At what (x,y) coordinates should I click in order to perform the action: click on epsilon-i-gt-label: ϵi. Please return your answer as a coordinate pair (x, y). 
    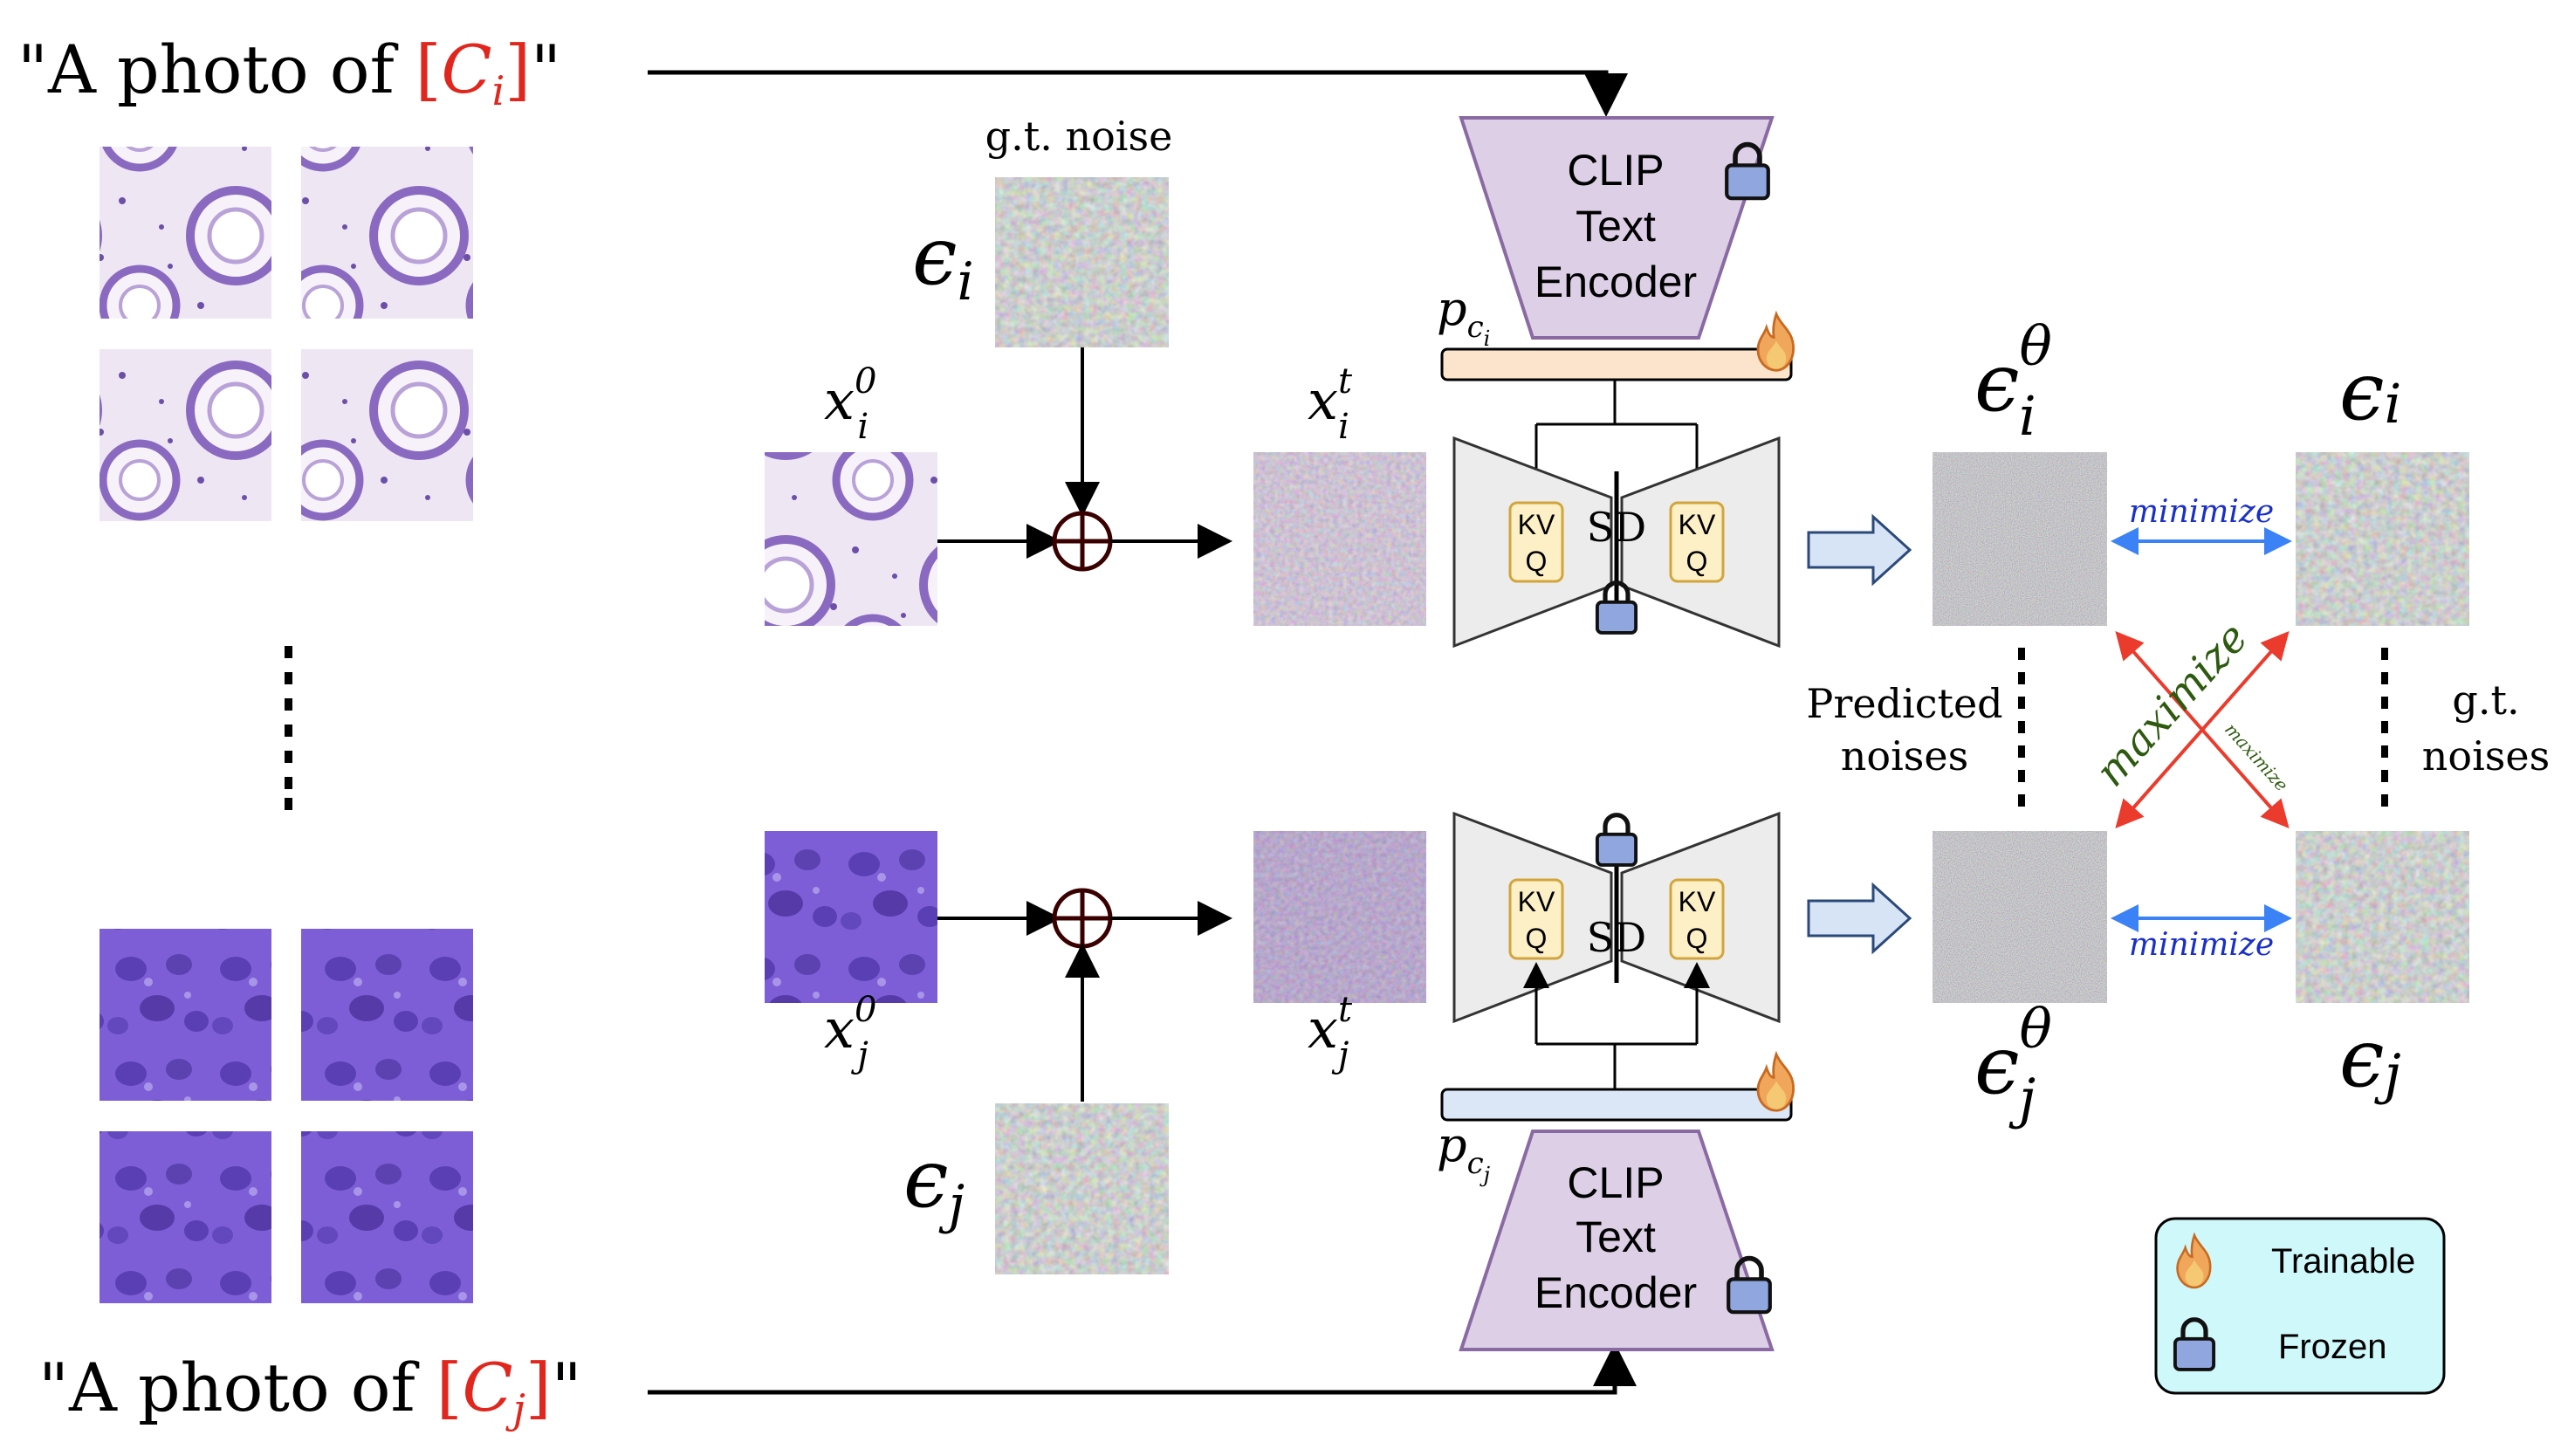
    Looking at the image, I should click on (2370, 391).